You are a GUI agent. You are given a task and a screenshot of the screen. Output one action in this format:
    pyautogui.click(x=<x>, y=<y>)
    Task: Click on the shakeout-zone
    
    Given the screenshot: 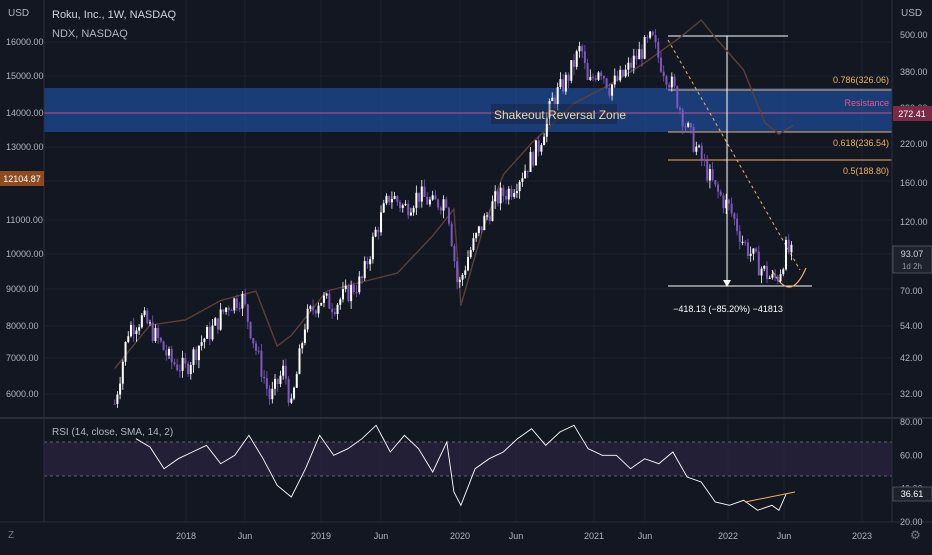 What is the action you would take?
    pyautogui.click(x=468, y=110)
    